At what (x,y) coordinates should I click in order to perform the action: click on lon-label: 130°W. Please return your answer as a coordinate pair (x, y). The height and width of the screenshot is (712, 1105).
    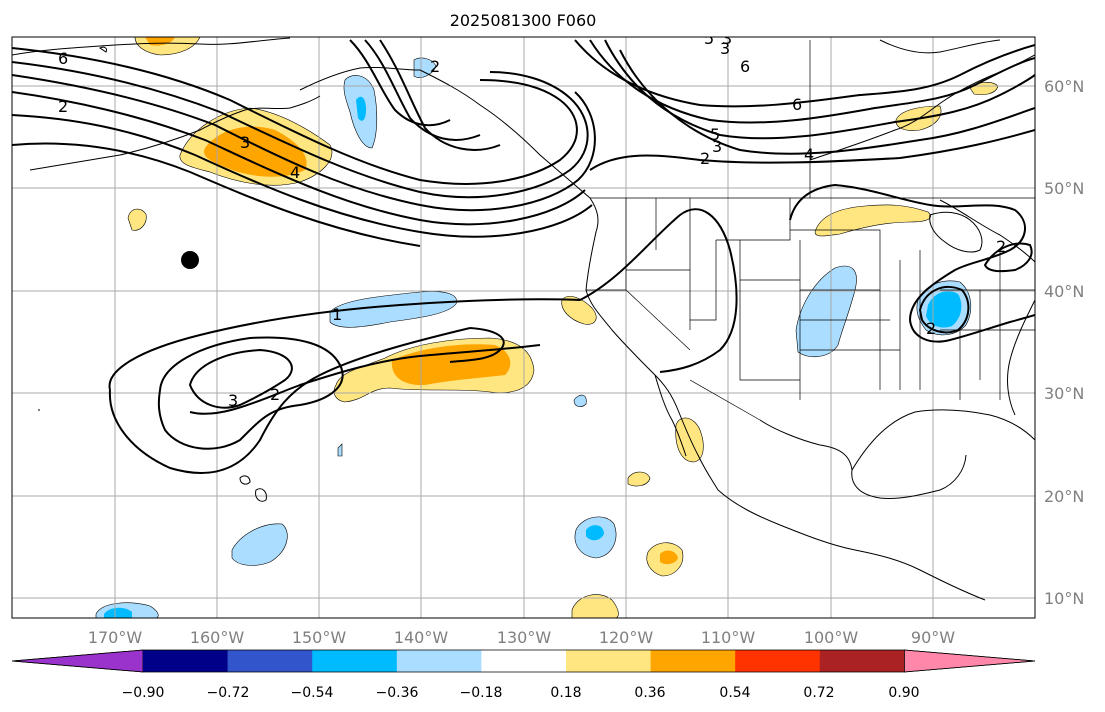
    Looking at the image, I should click on (524, 637).